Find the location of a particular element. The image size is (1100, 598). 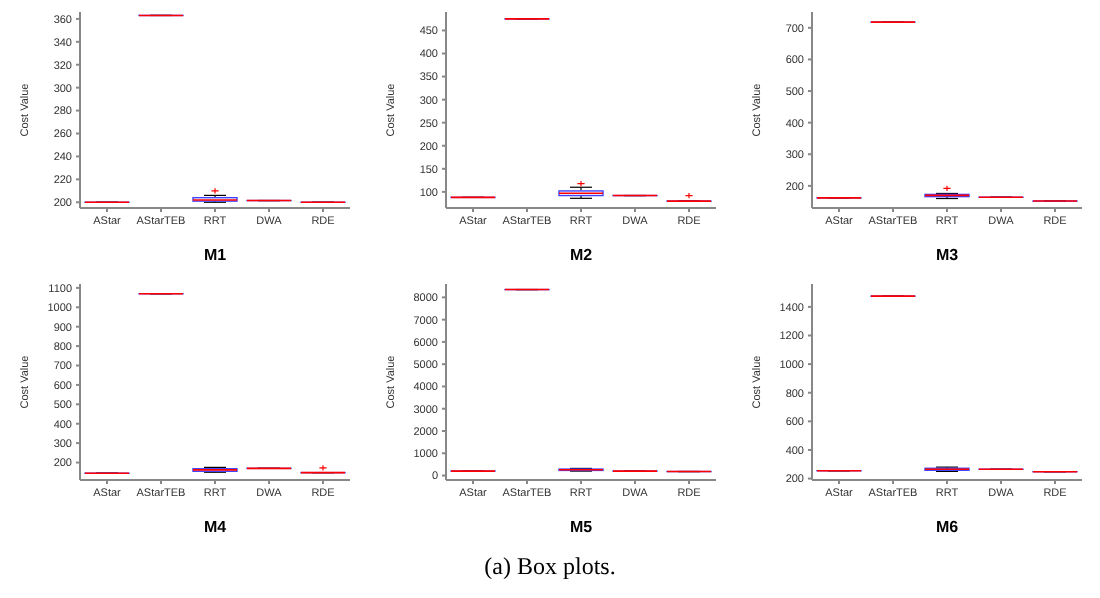

x-axis-title: M5 is located at coordinates (581, 527).